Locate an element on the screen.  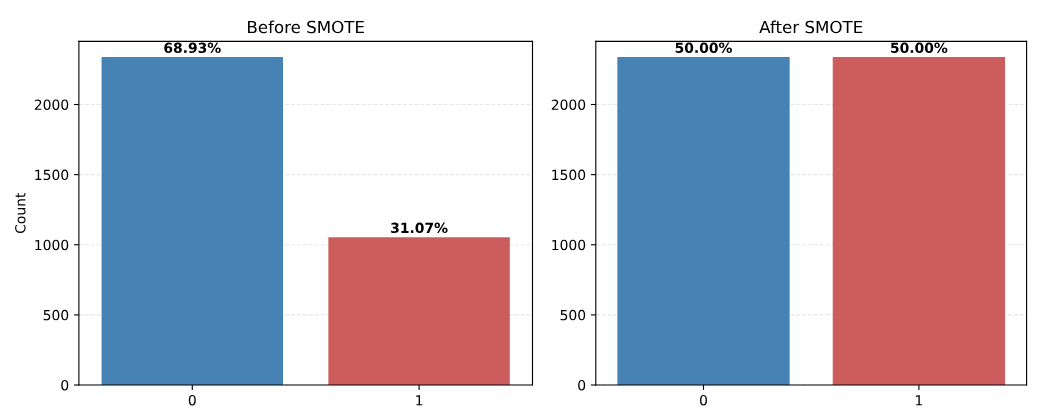
annotation: 31.07% is located at coordinates (419, 228).